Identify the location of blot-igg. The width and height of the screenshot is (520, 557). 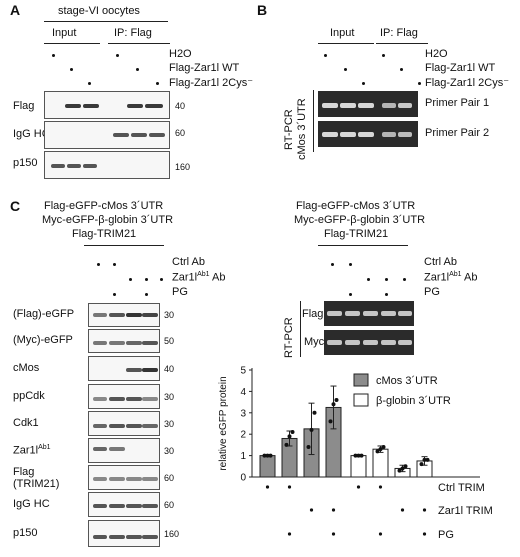
(107, 135).